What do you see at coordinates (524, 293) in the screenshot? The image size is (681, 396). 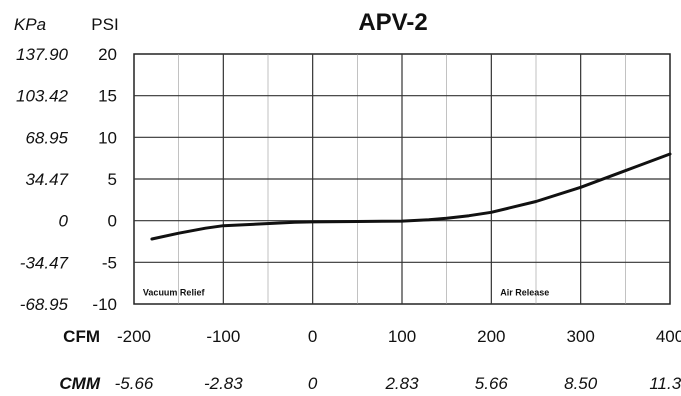 I see `annotation-label: Air Release` at bounding box center [524, 293].